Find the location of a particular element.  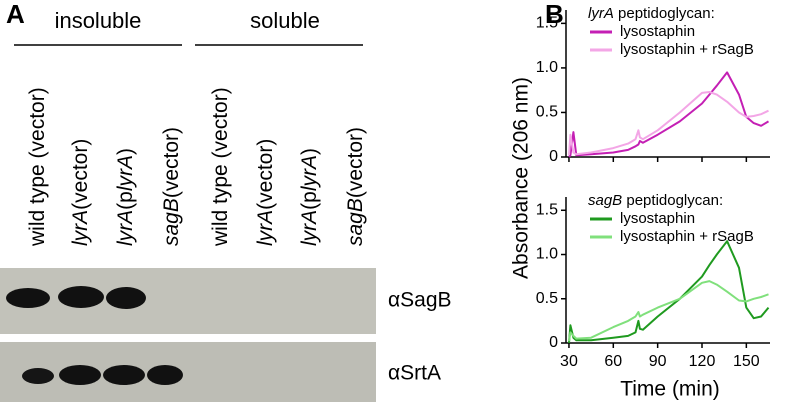

blot-label: αSrtA is located at coordinates (414, 373).